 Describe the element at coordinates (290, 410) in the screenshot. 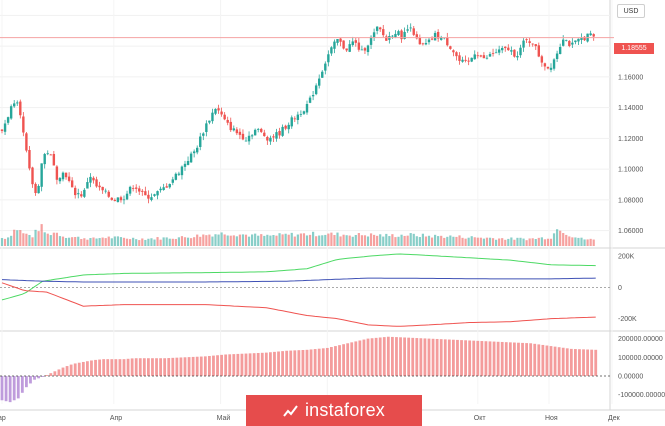

I see `chart-icon` at that location.